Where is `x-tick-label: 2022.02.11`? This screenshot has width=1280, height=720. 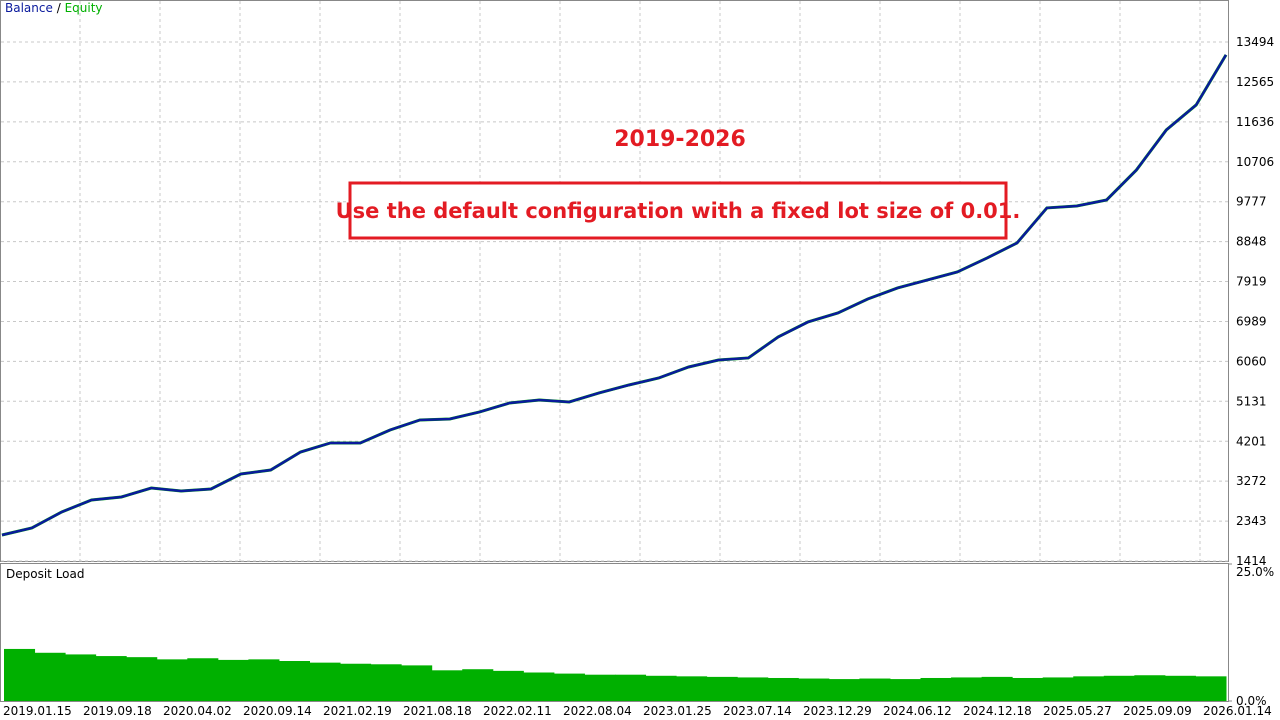 x-tick-label: 2022.02.11 is located at coordinates (517, 711).